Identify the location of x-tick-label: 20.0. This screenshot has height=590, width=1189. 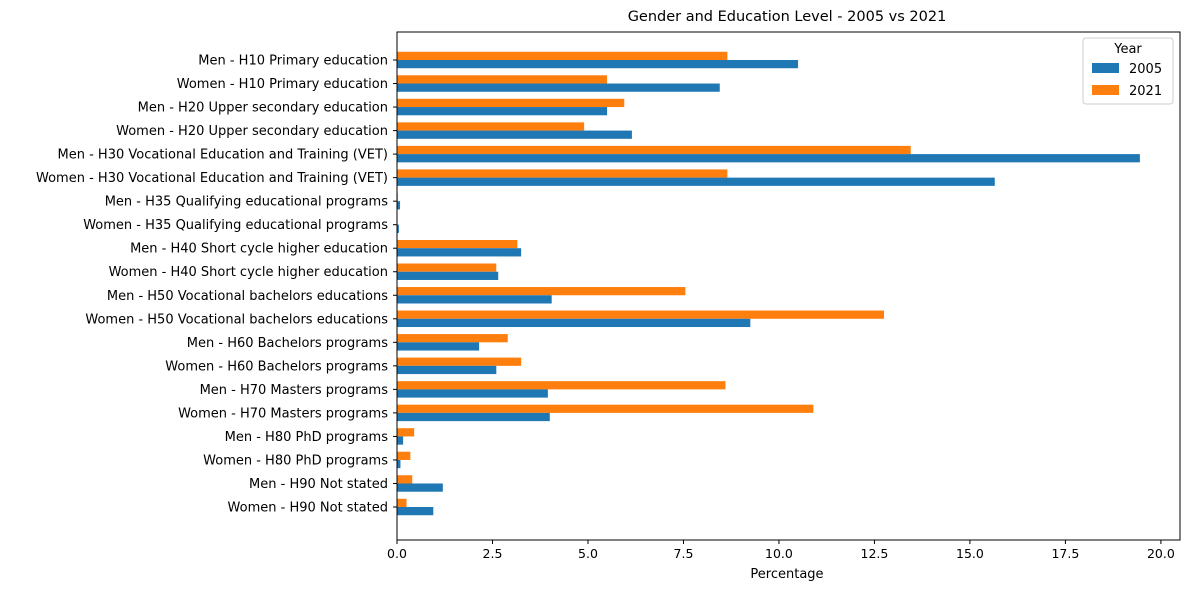
(1161, 553).